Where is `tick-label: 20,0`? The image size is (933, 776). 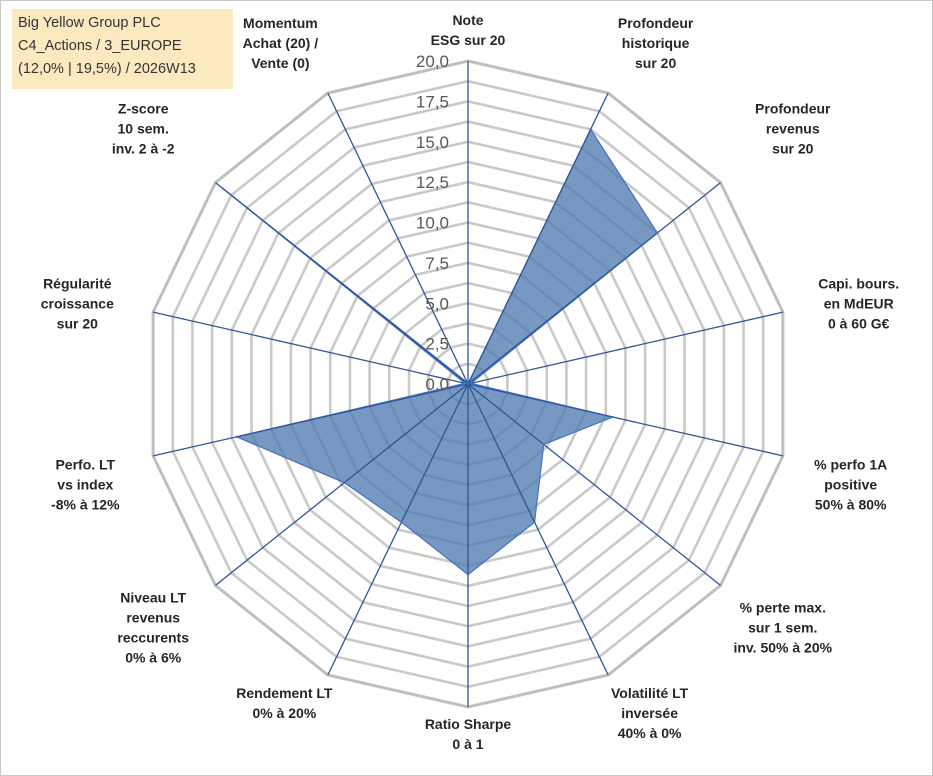
tick-label: 20,0 is located at coordinates (432, 61).